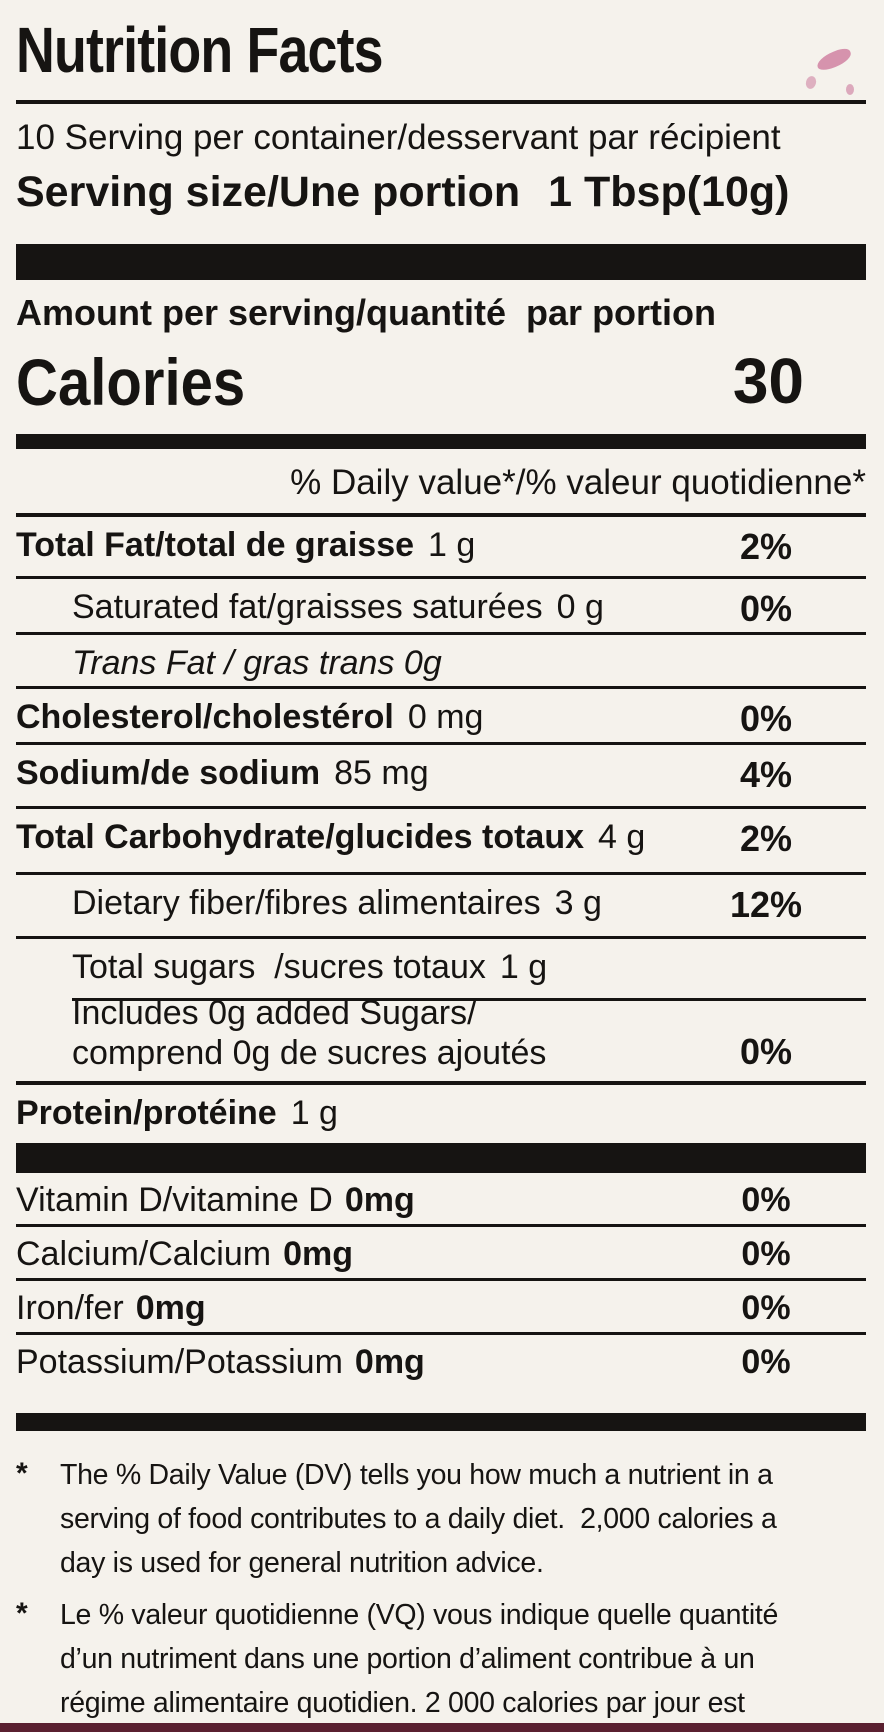 This screenshot has width=884, height=1732. I want to click on nutrient-name-line2: comprend 0g de sucres ajoutés, so click(309, 1053).